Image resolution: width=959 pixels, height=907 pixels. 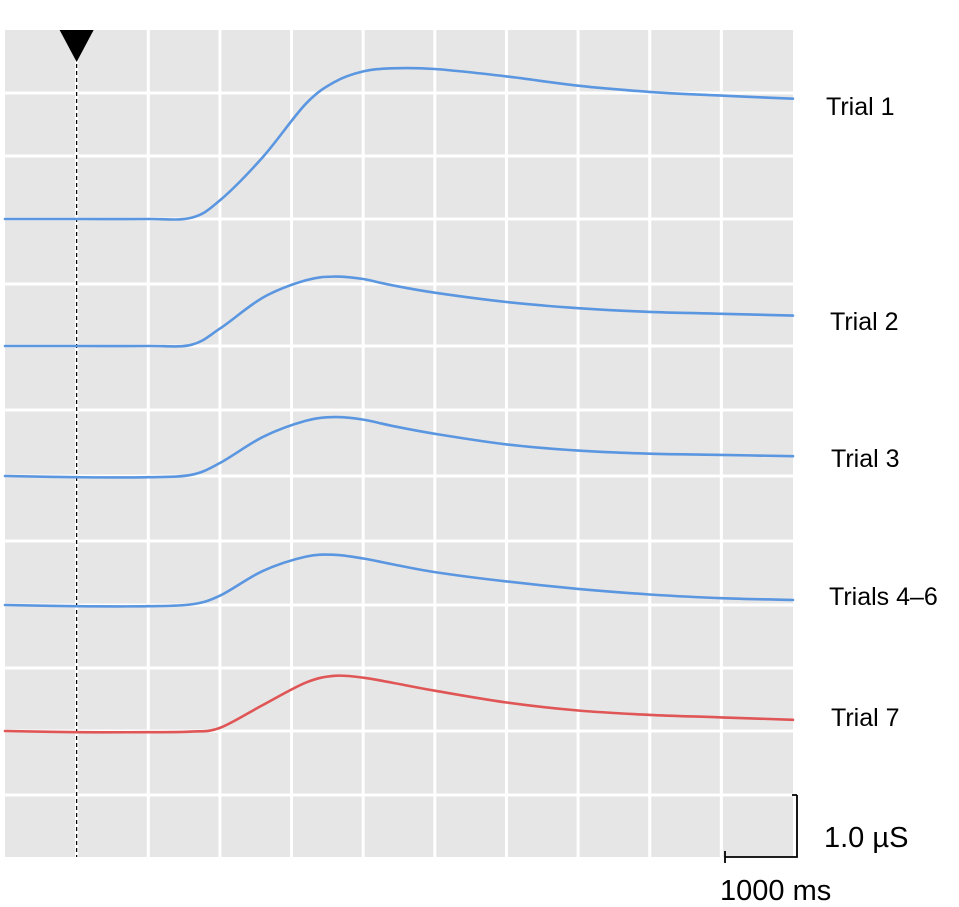 I want to click on trace-label-4: Trials 4–6, so click(x=883, y=597).